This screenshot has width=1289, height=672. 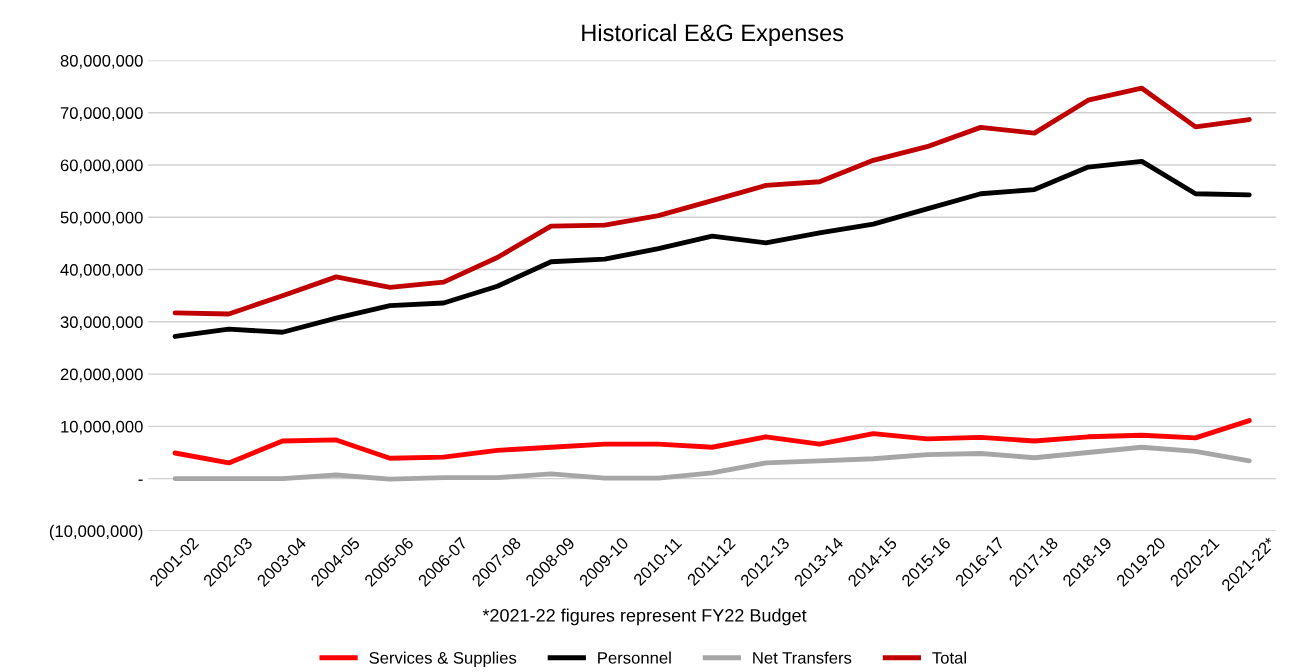 I want to click on legend-label: Personnel, so click(x=634, y=657).